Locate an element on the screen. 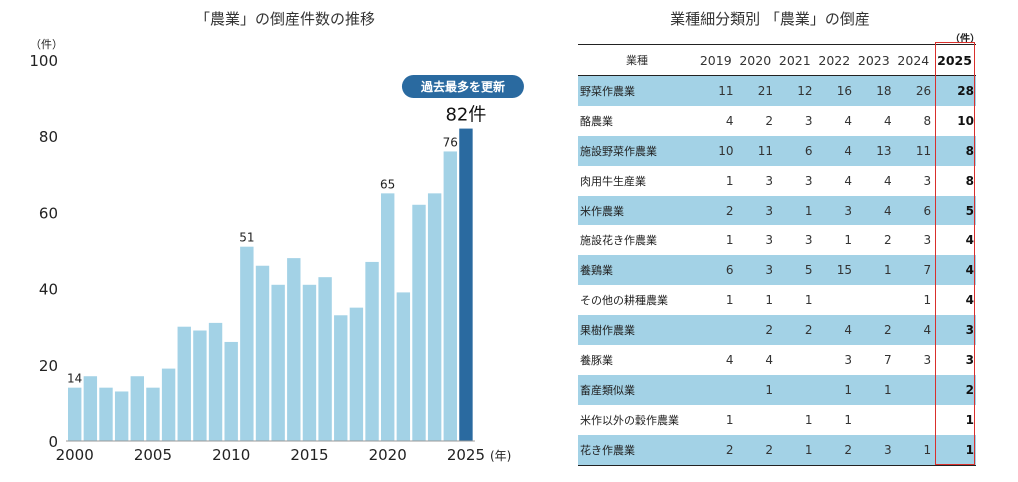  data-label-2025: 82件 is located at coordinates (465, 115).